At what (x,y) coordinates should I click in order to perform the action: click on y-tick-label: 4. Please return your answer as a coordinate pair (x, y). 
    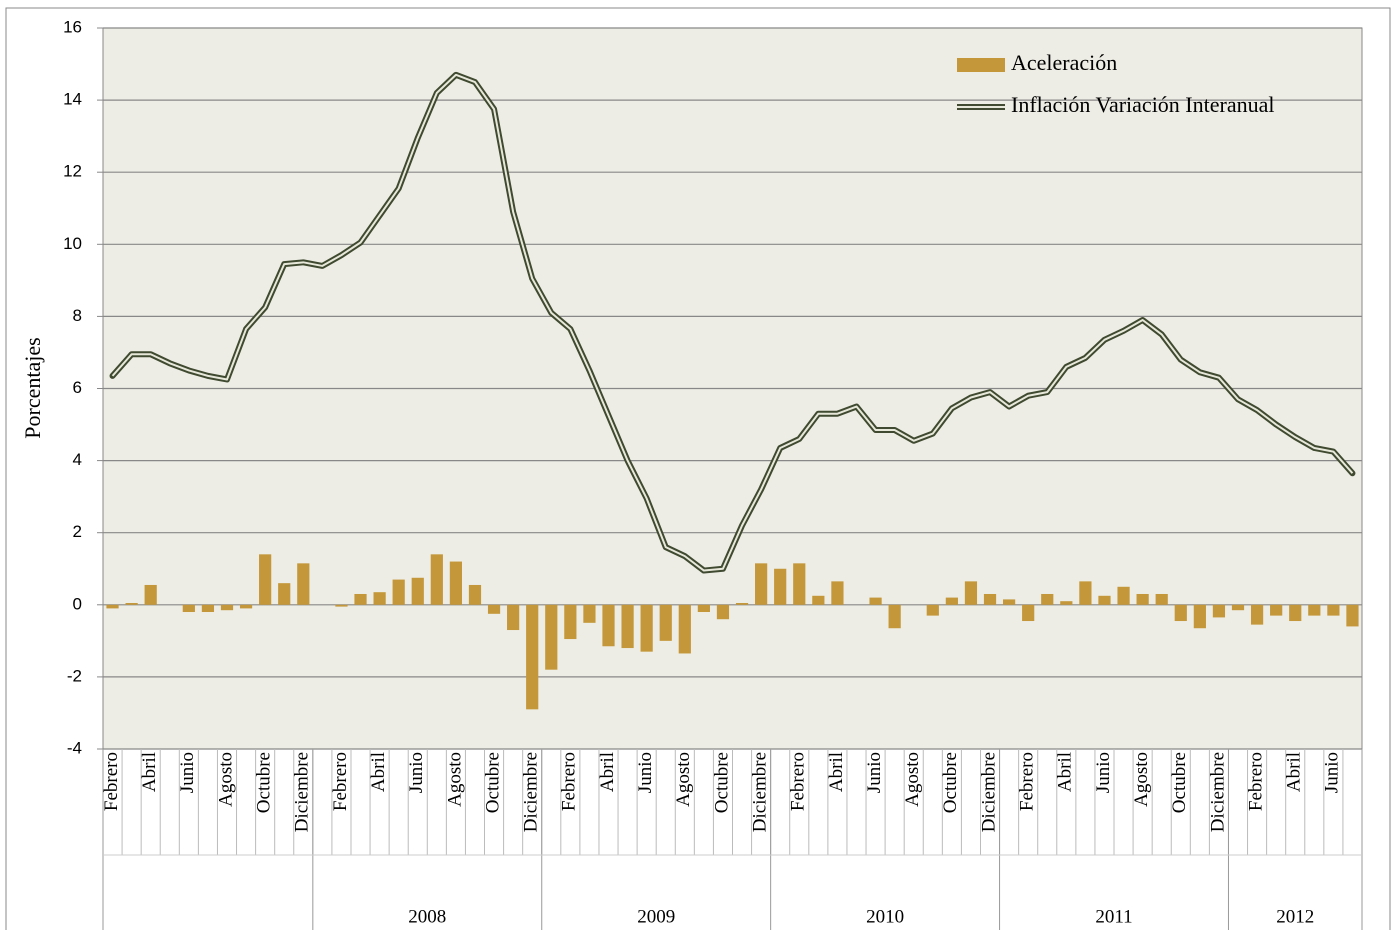
    Looking at the image, I should click on (77, 459).